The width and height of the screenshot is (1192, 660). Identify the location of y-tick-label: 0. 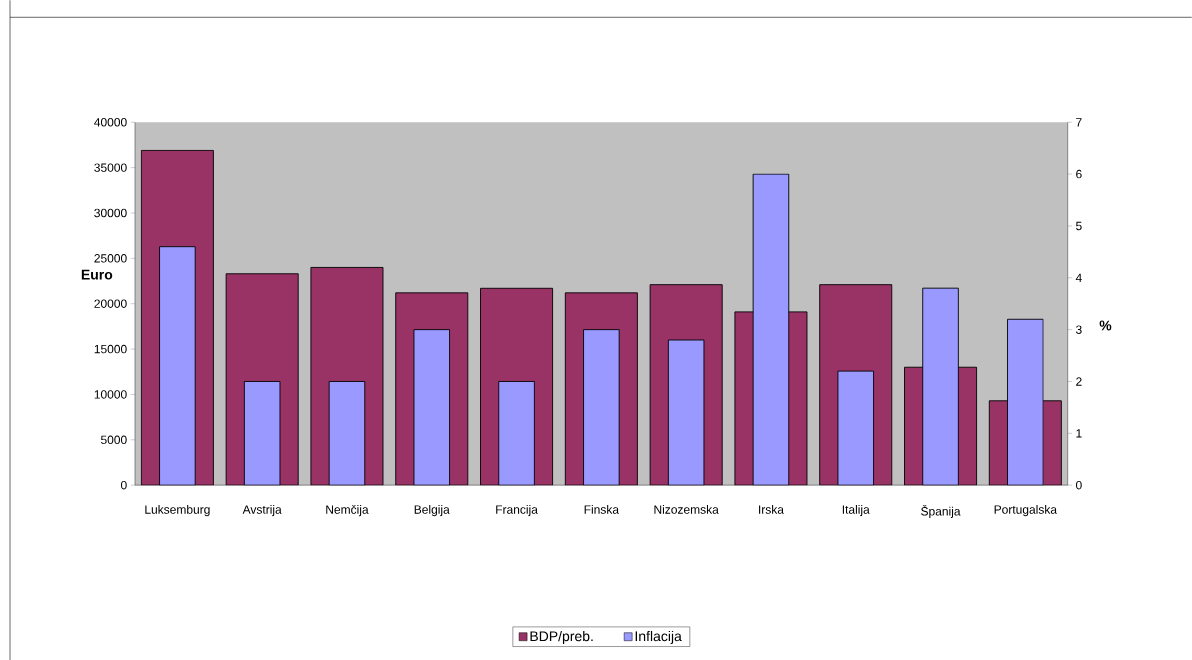
(123, 485).